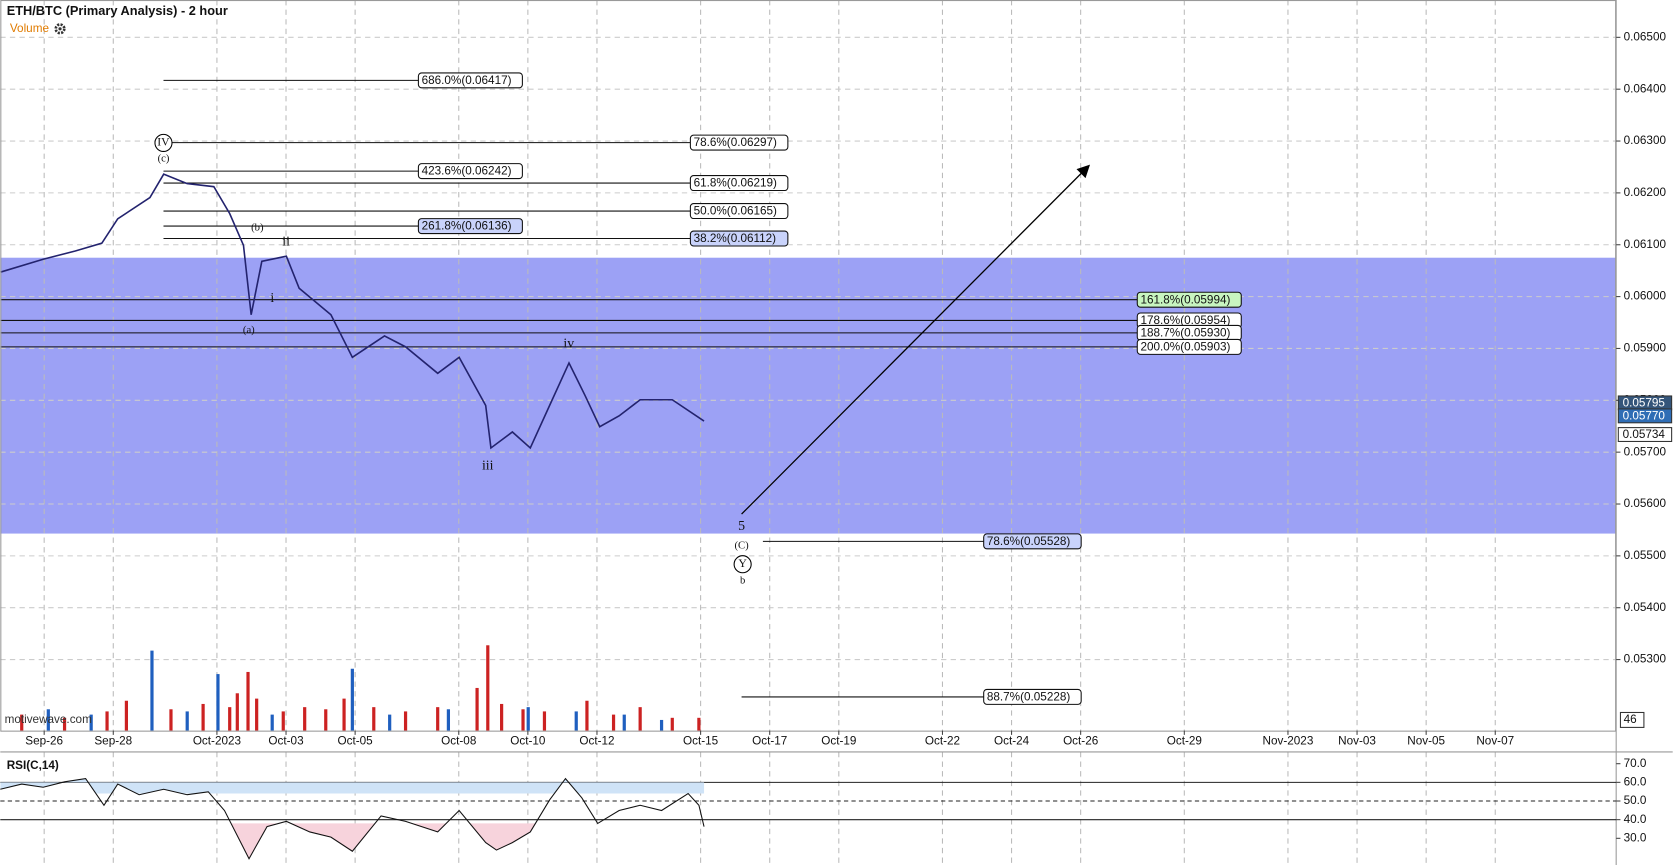 The image size is (1673, 865). Describe the element at coordinates (113, 740) in the screenshot. I see `x-tick-label: Sep-28` at that location.